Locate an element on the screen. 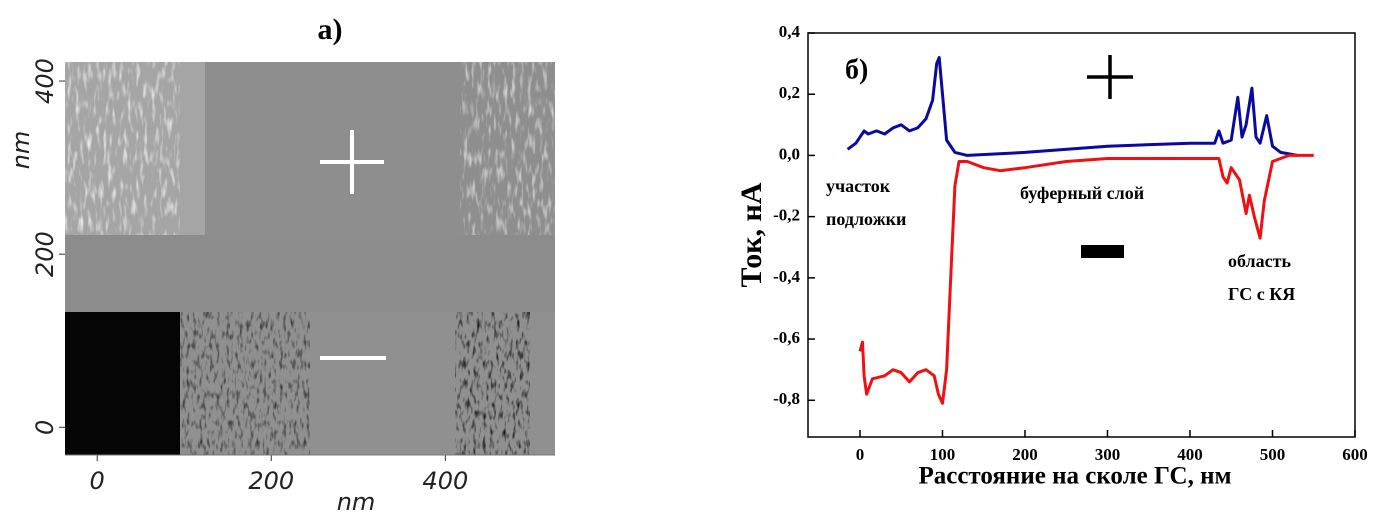  y-tick-label: 400 is located at coordinates (45, 81).